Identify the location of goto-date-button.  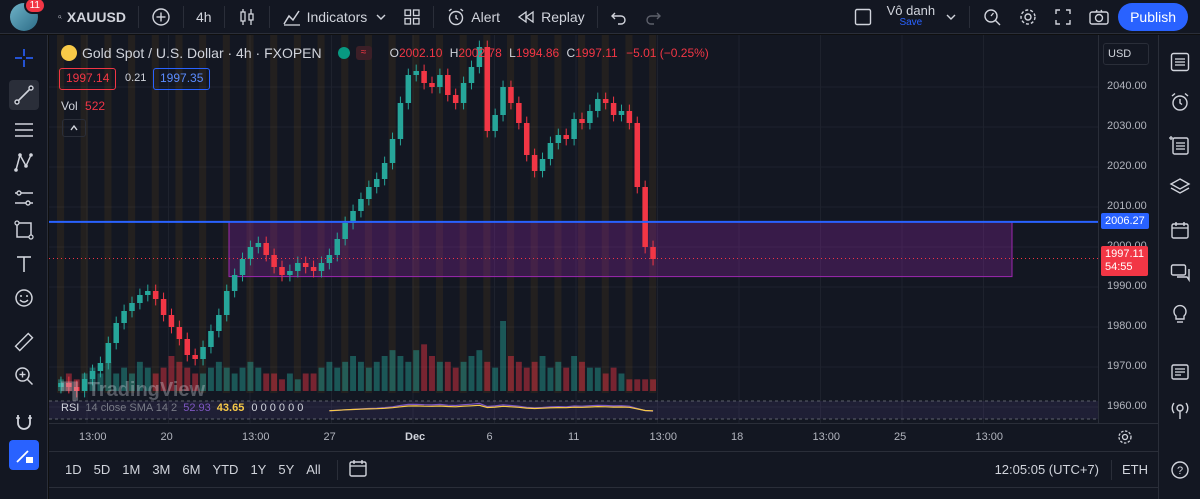
(358, 469).